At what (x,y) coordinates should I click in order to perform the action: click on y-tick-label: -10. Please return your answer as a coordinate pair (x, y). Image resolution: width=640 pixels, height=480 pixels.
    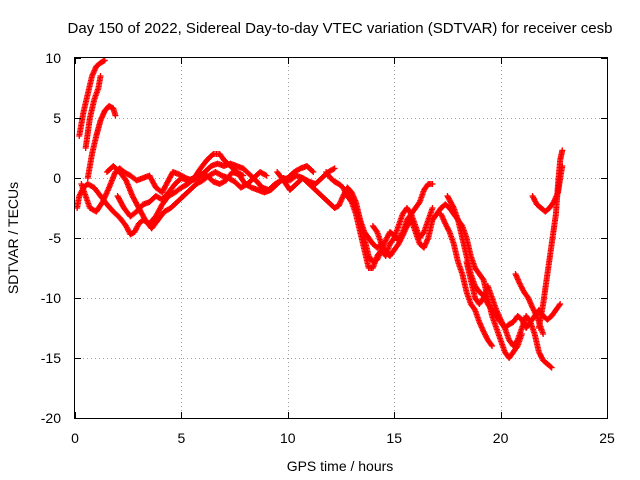
    Looking at the image, I should click on (51, 298).